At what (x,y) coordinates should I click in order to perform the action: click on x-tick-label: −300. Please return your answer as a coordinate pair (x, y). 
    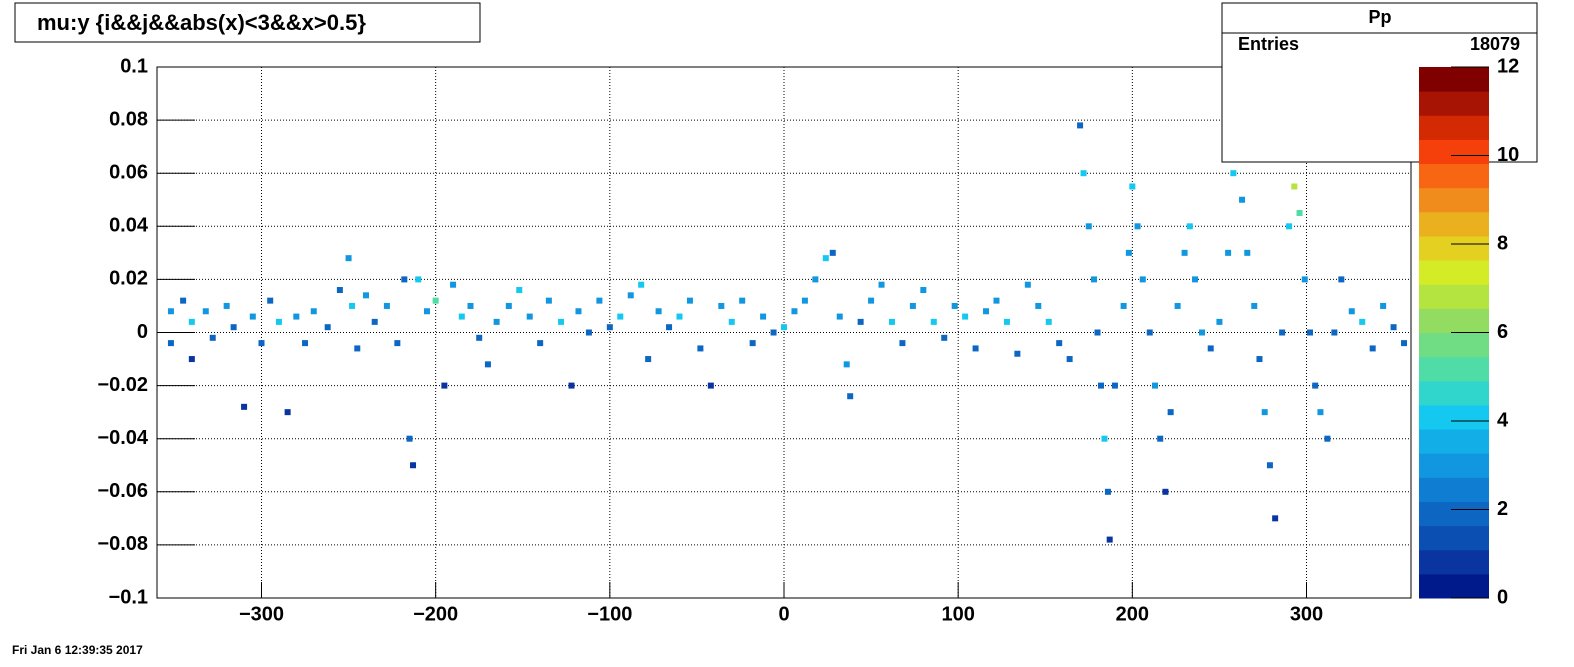
    Looking at the image, I should click on (261, 614).